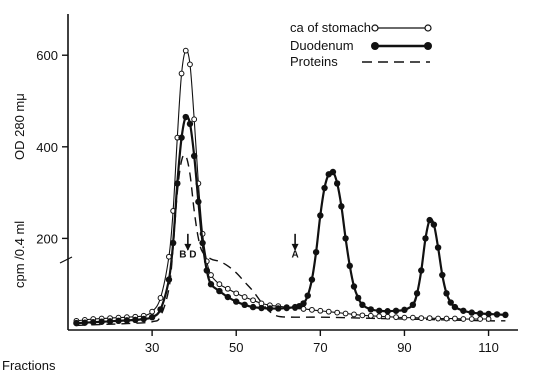  I want to click on y-ticks-group: 200 400 600, so click(52, 147).